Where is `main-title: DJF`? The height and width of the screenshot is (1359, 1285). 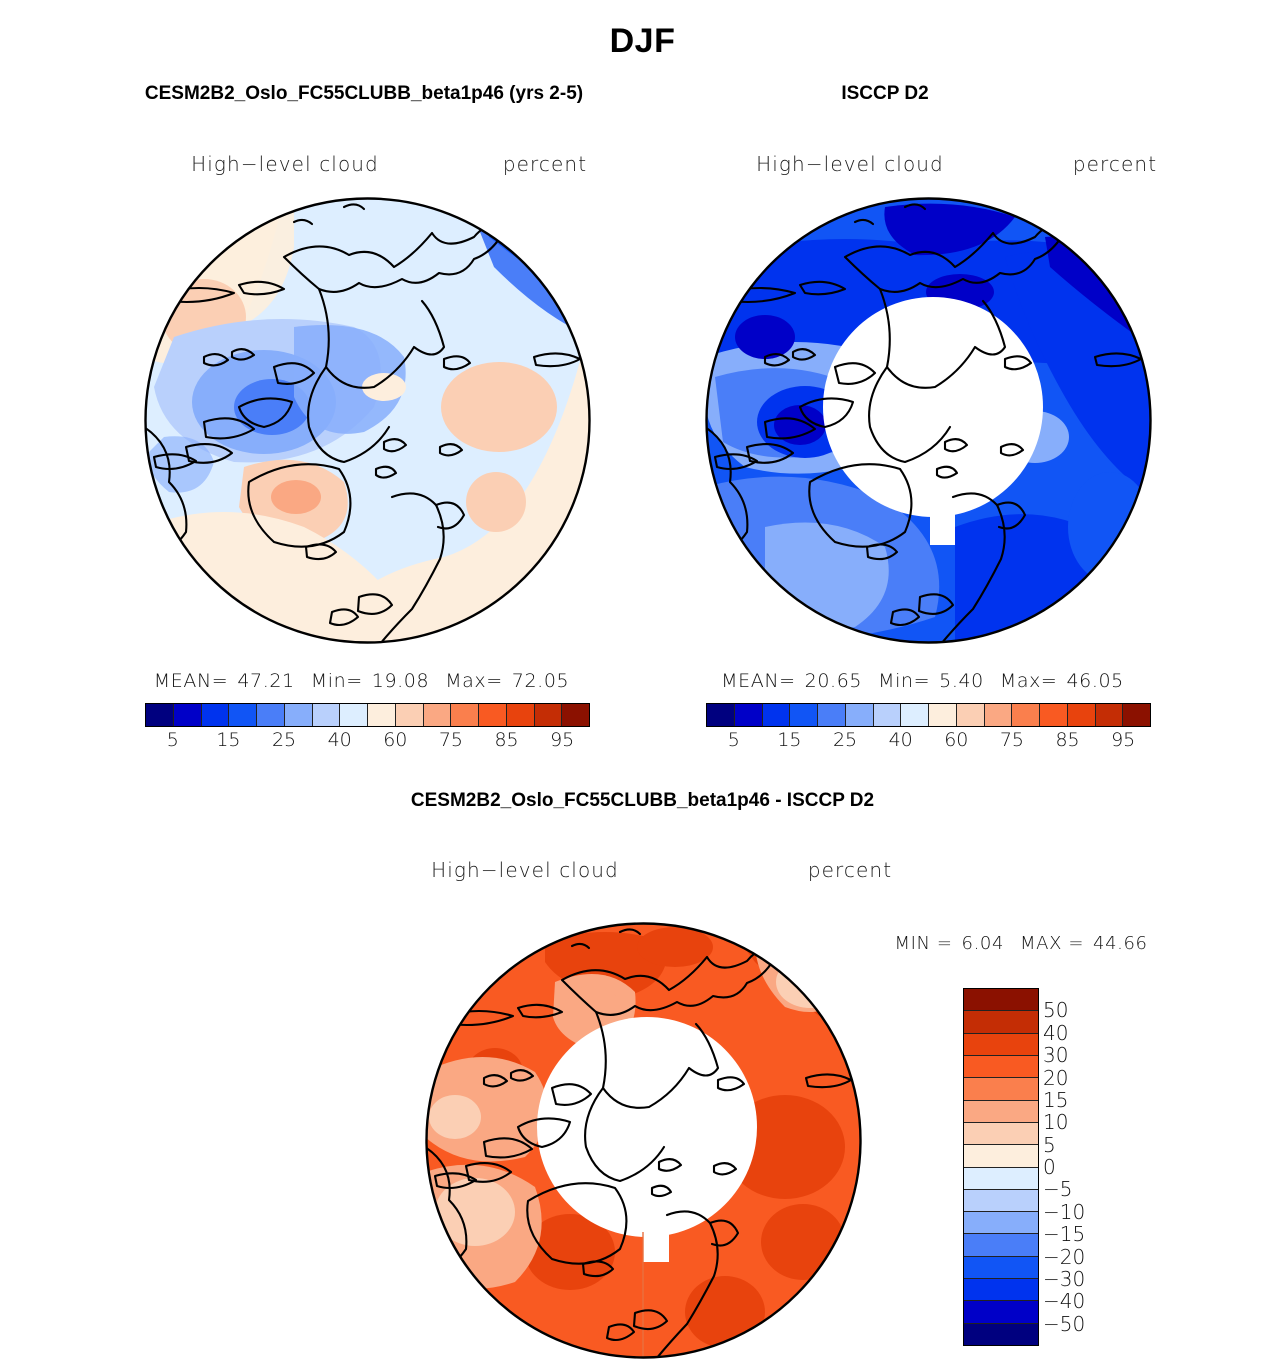
main-title: DJF is located at coordinates (642, 41).